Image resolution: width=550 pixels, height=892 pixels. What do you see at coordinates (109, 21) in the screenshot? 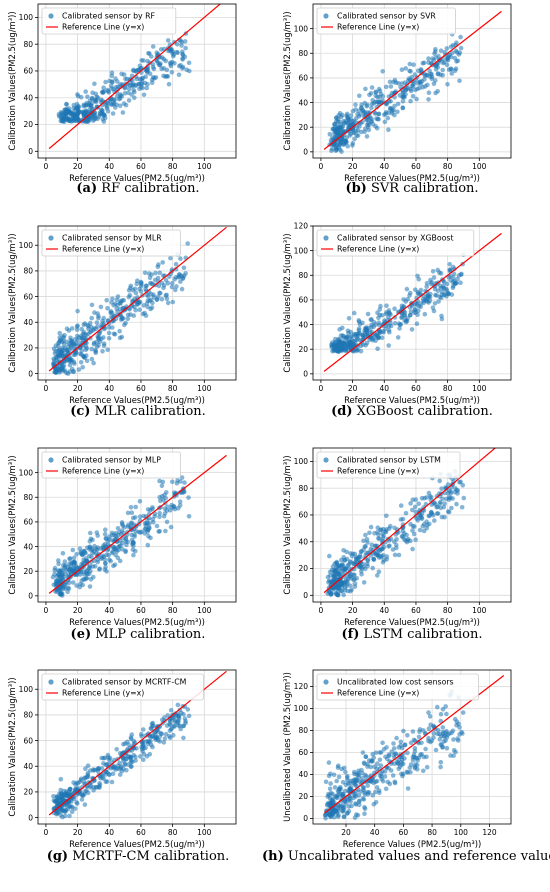
I see `legend-box` at bounding box center [109, 21].